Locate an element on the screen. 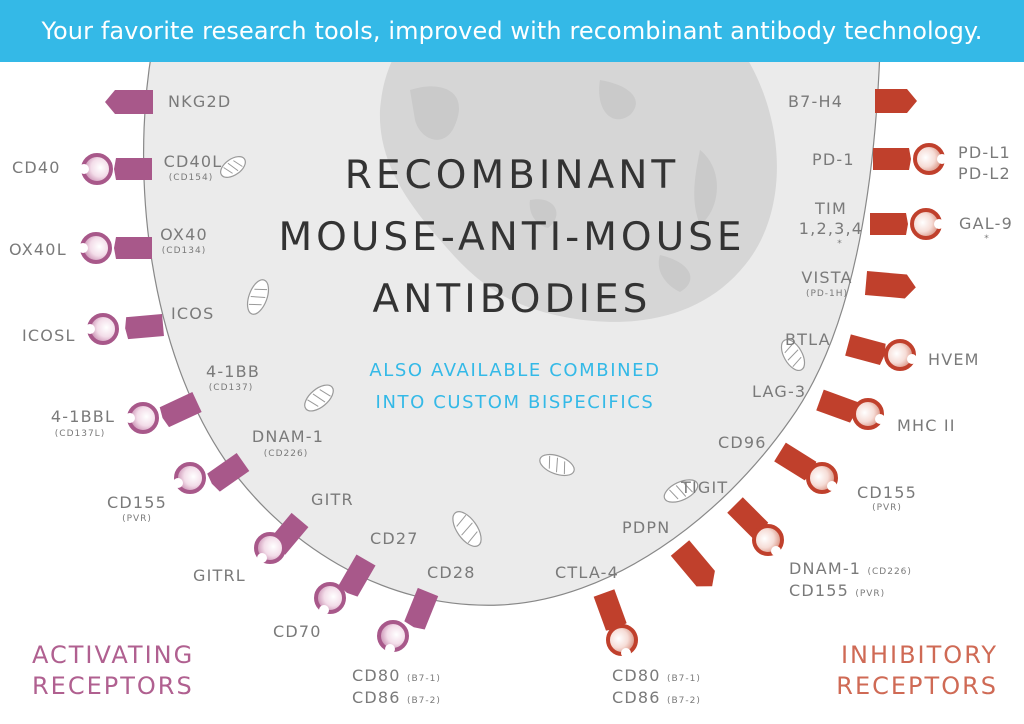 This screenshot has height=724, width=1024. receptor-cd96 is located at coordinates (795, 461).